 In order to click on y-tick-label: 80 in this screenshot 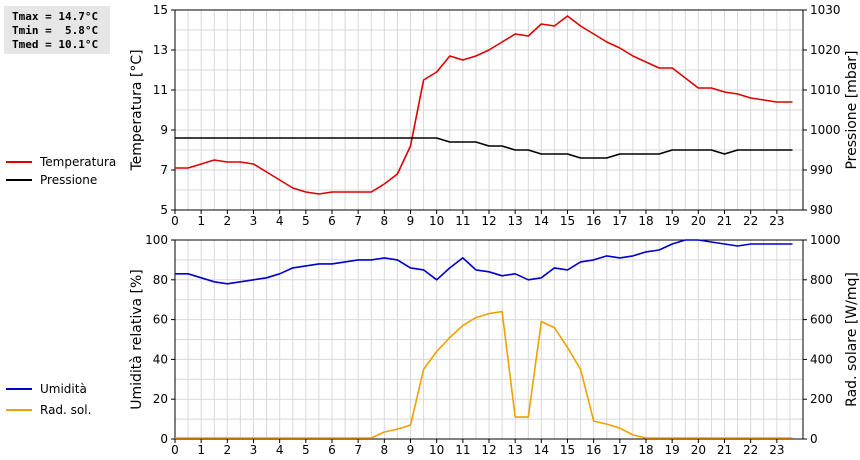, I will do `click(160, 280)`.